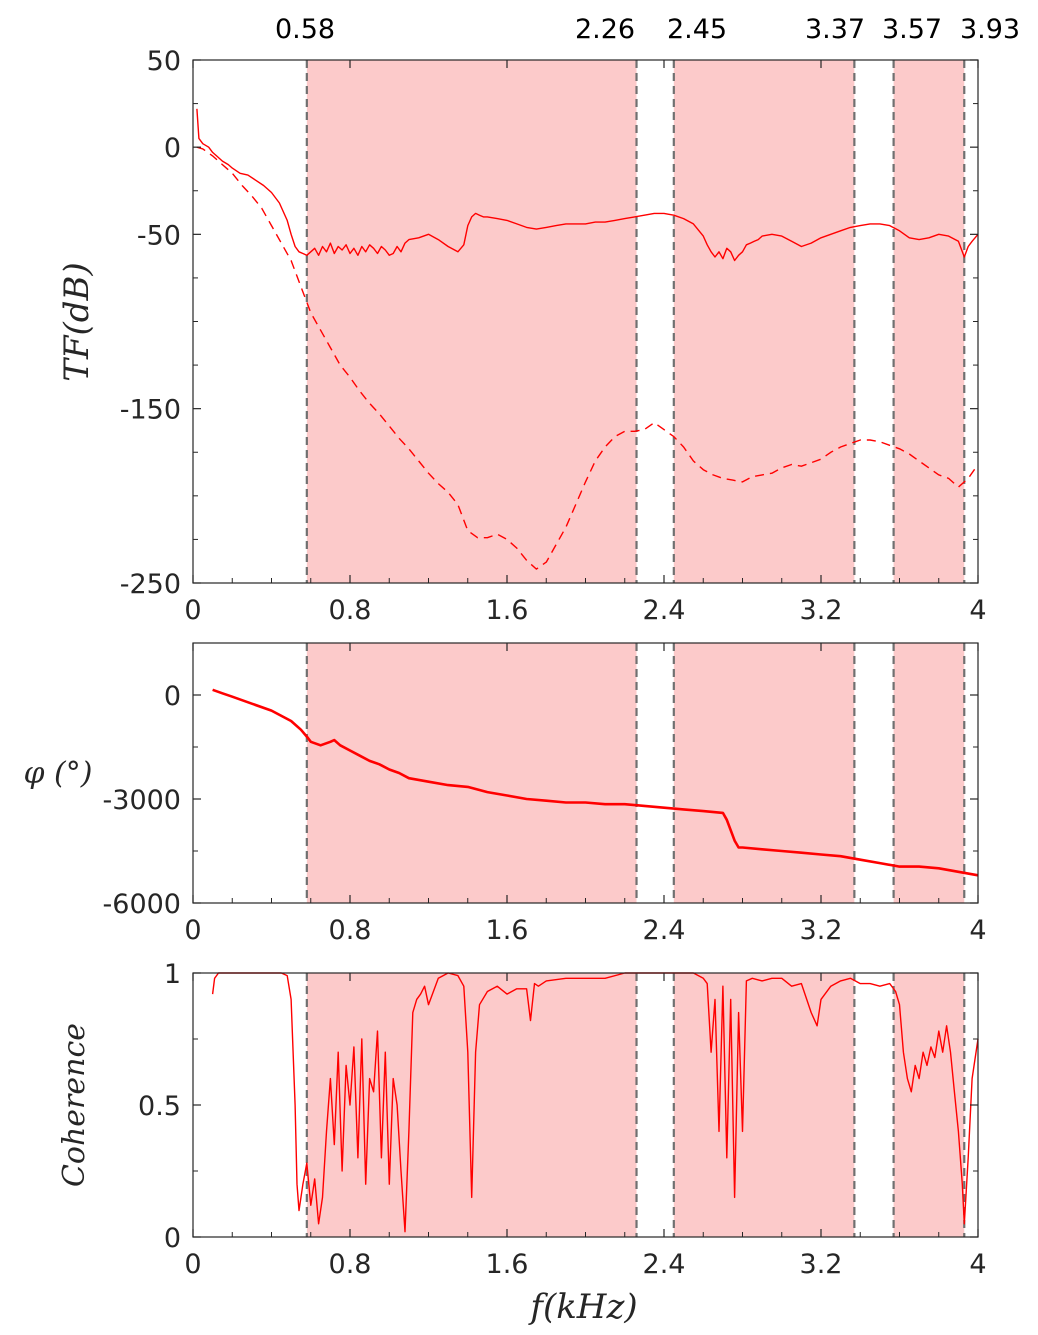 This screenshot has width=1038, height=1335. What do you see at coordinates (697, 29) in the screenshot?
I see `boundary-label-2: 2.45` at bounding box center [697, 29].